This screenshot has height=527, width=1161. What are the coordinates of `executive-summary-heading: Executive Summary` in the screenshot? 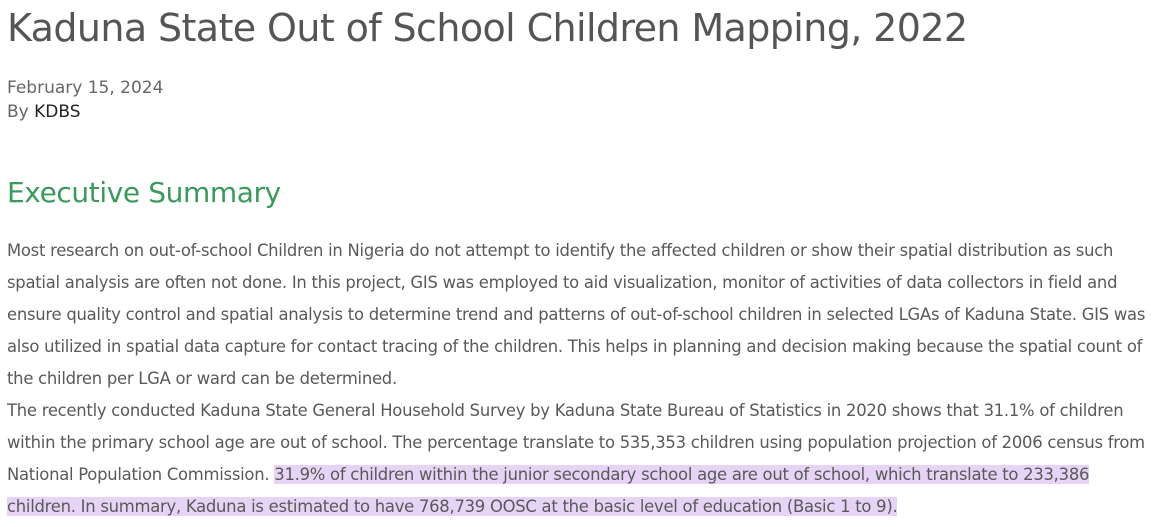 It's located at (144, 192).